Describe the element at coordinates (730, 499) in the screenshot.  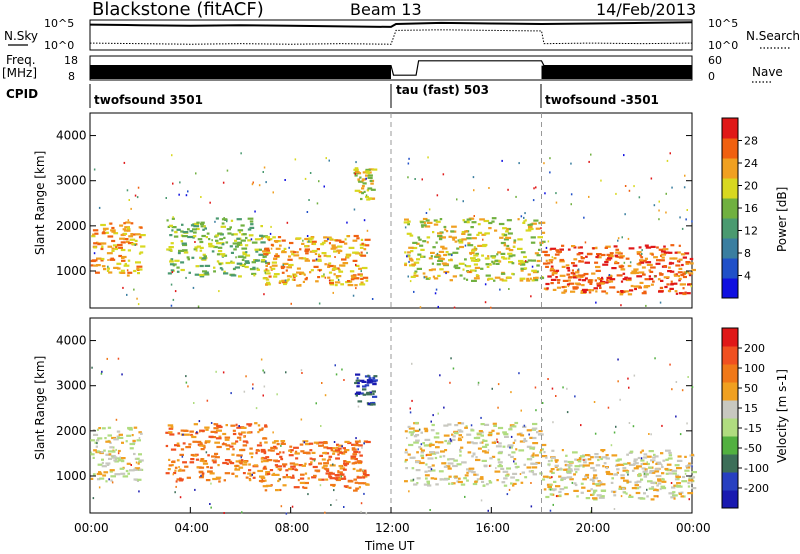
I see `colorbar-swatch` at that location.